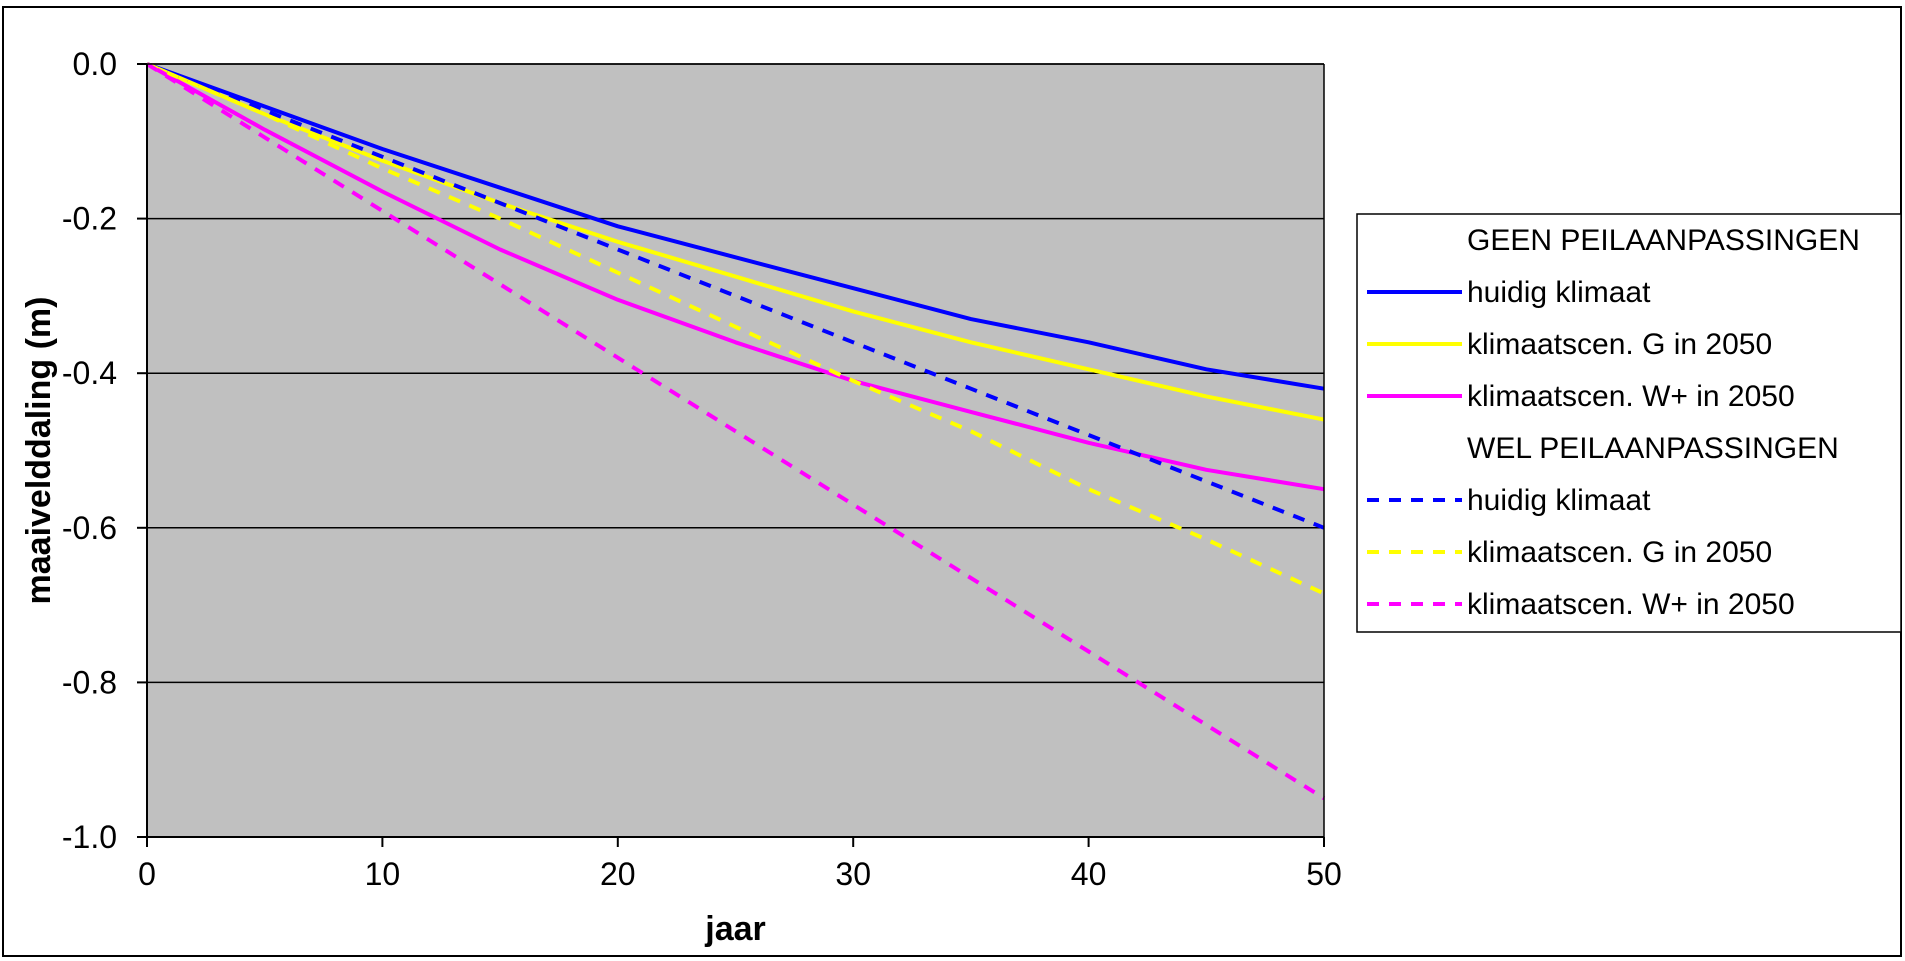 The width and height of the screenshot is (1905, 961). I want to click on legend-label-3: klimaatscen. W+ in 2050, so click(1631, 396).